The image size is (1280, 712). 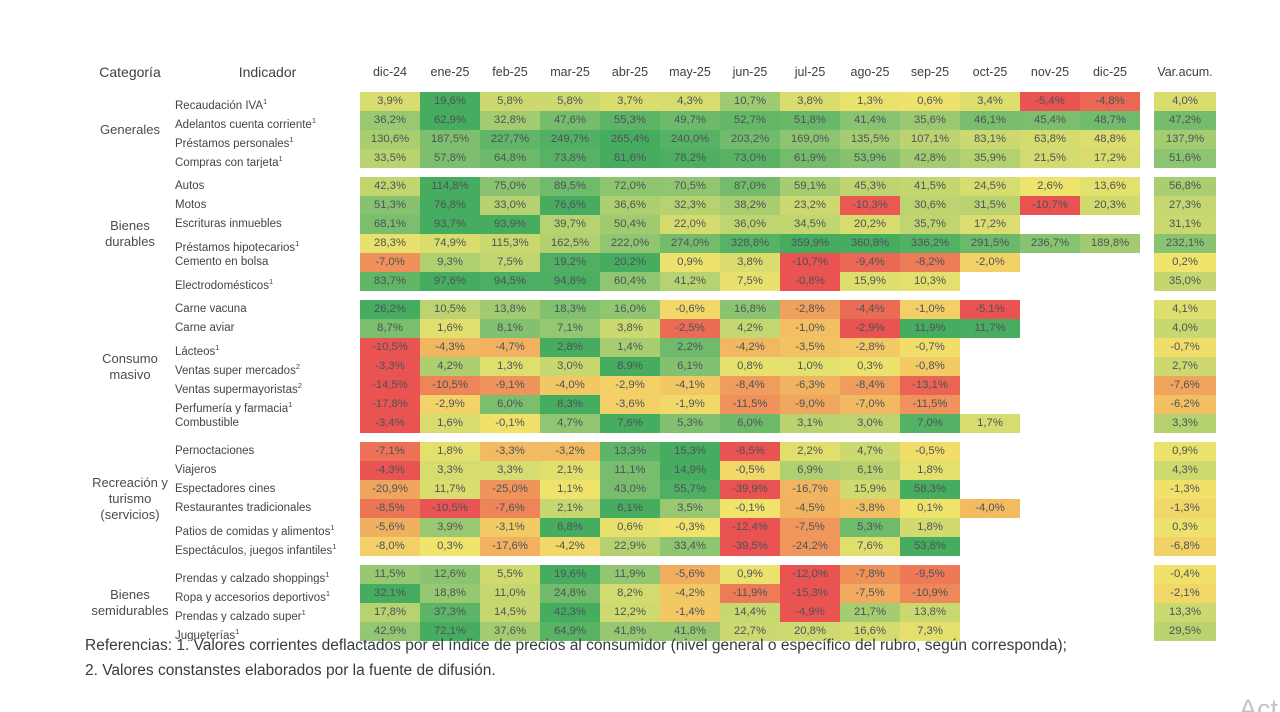 What do you see at coordinates (450, 470) in the screenshot?
I see `heatmap-cell: 3,3%` at bounding box center [450, 470].